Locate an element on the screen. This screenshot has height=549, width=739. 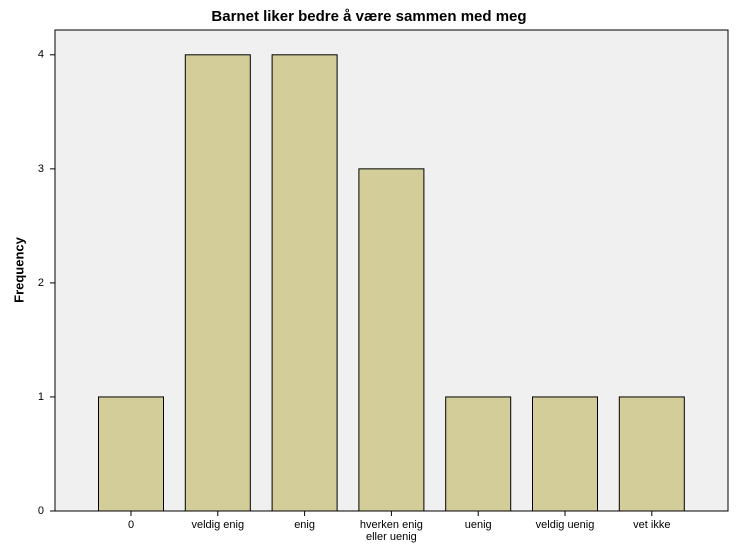
y-tick-label: 3 is located at coordinates (41, 169).